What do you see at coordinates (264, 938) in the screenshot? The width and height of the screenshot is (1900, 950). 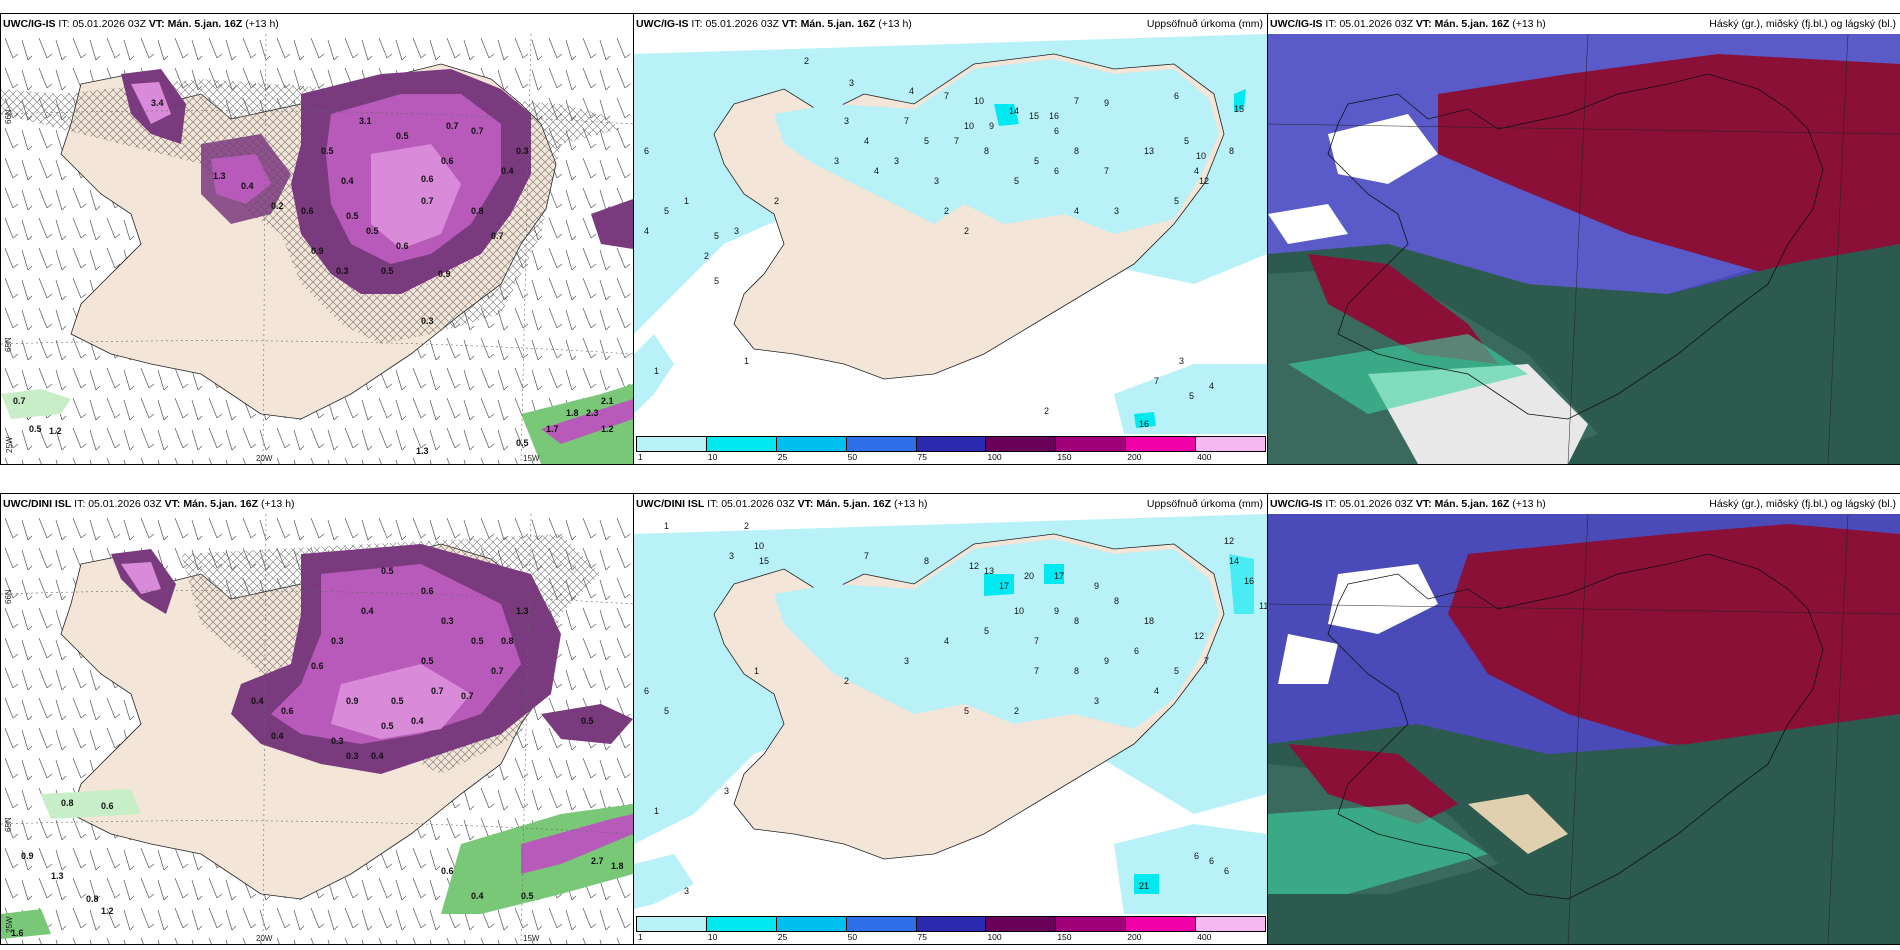 I see `lon-label: 20W` at bounding box center [264, 938].